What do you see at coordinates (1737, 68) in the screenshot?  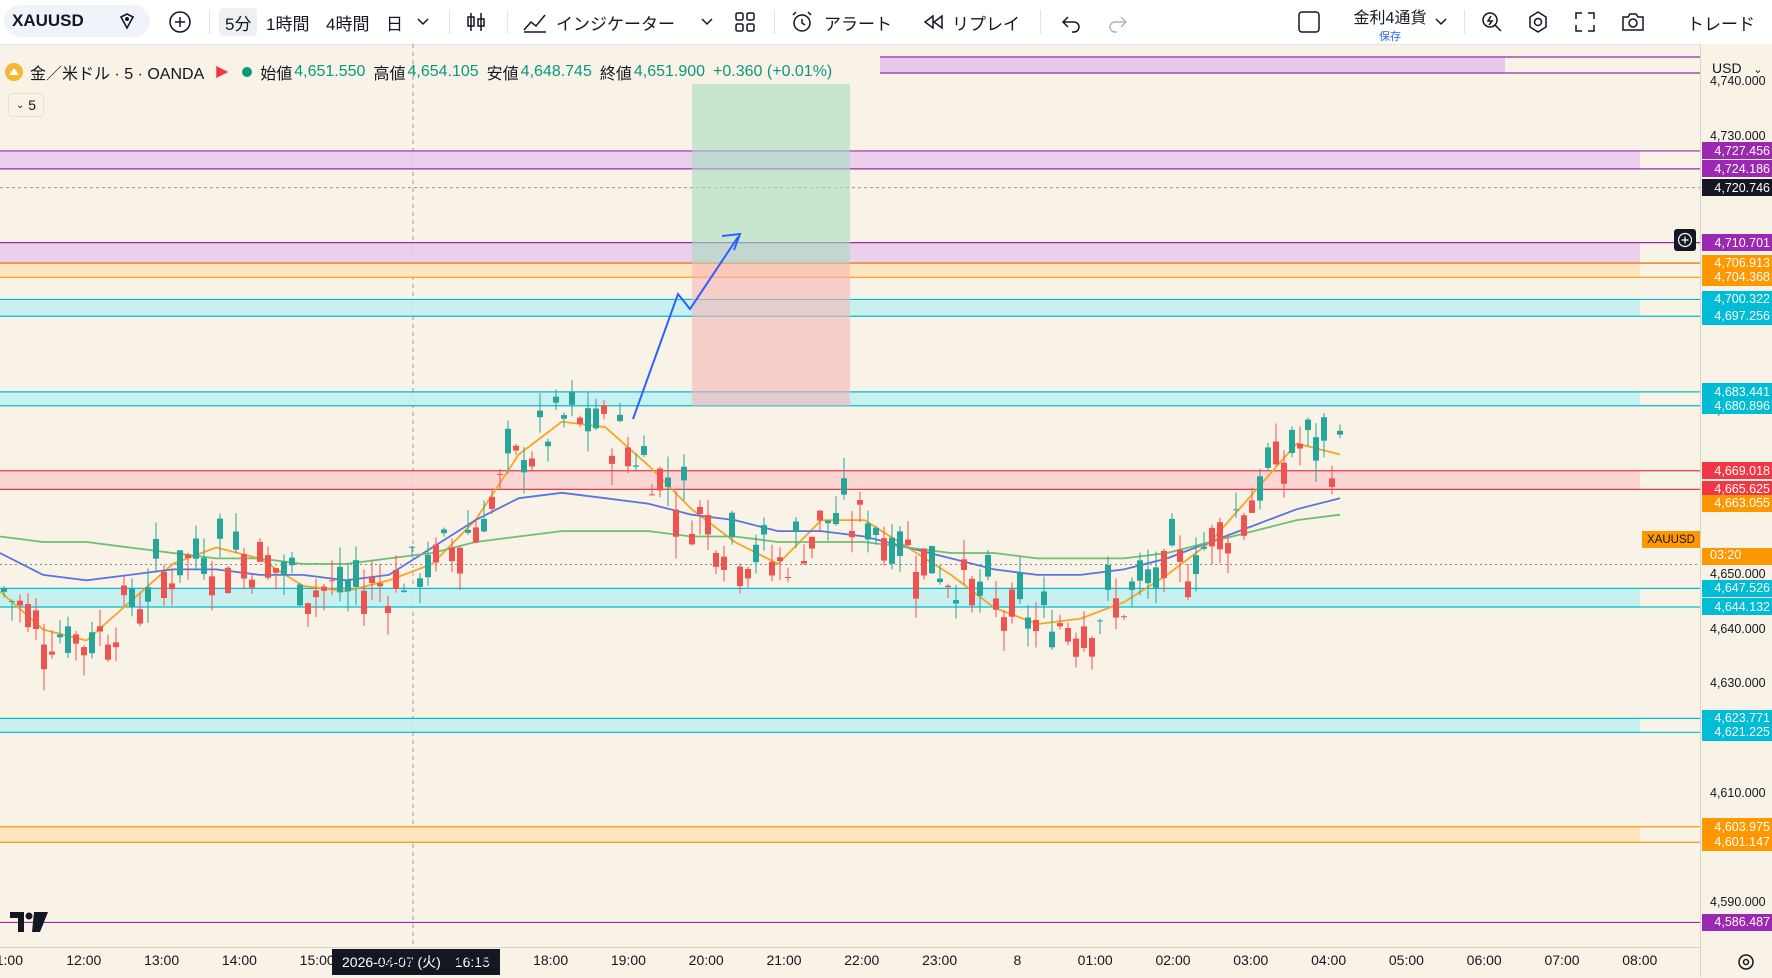 I see `currency-select: USD ⌄` at bounding box center [1737, 68].